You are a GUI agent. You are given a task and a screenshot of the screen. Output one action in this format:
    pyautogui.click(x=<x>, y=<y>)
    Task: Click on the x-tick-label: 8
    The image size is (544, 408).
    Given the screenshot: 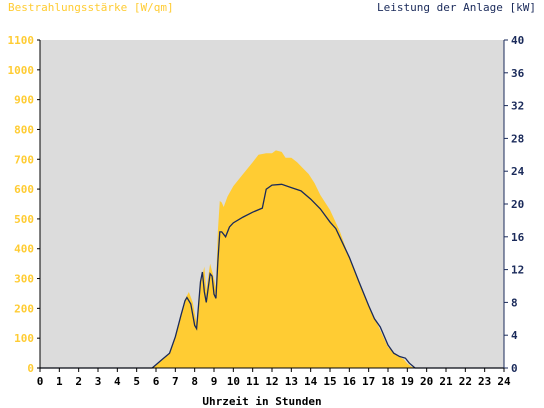 What is the action you would take?
    pyautogui.click(x=194, y=381)
    